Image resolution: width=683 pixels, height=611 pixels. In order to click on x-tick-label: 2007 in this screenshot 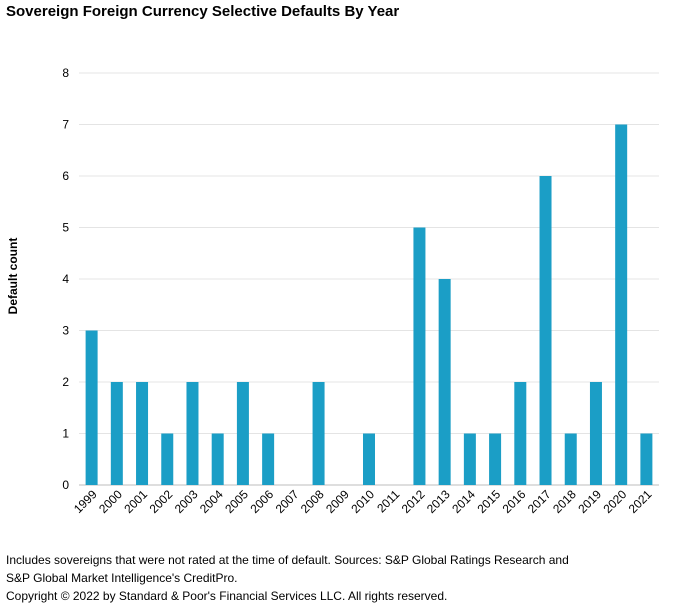, I will do `click(287, 501)`.